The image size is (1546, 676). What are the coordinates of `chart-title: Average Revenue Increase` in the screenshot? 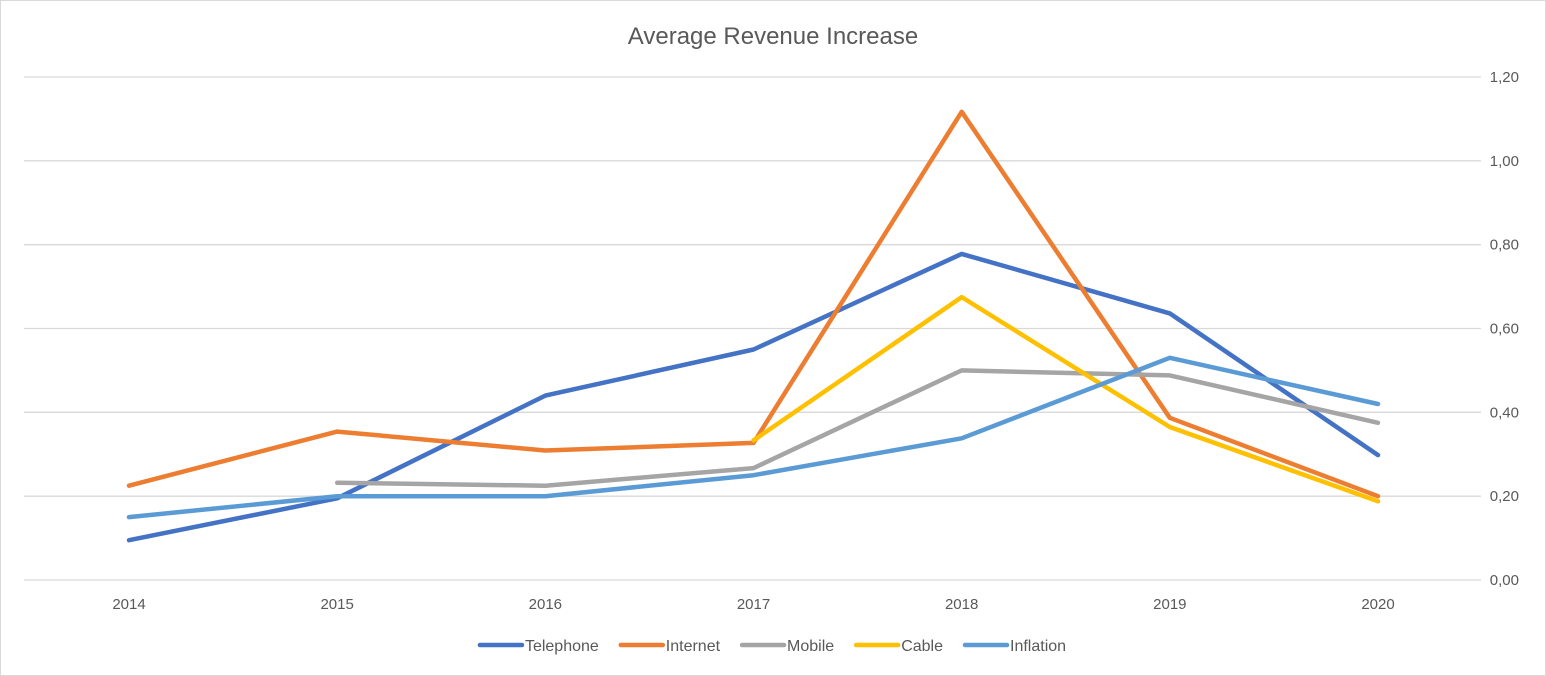 It's located at (773, 36).